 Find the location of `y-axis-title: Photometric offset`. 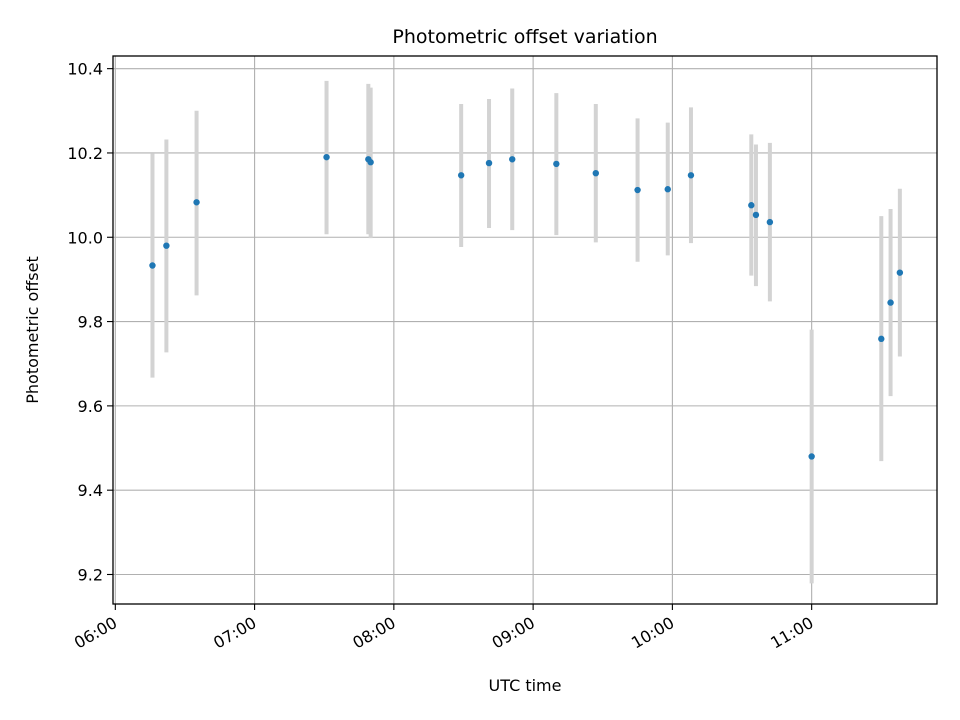

y-axis-title: Photometric offset is located at coordinates (32, 330).